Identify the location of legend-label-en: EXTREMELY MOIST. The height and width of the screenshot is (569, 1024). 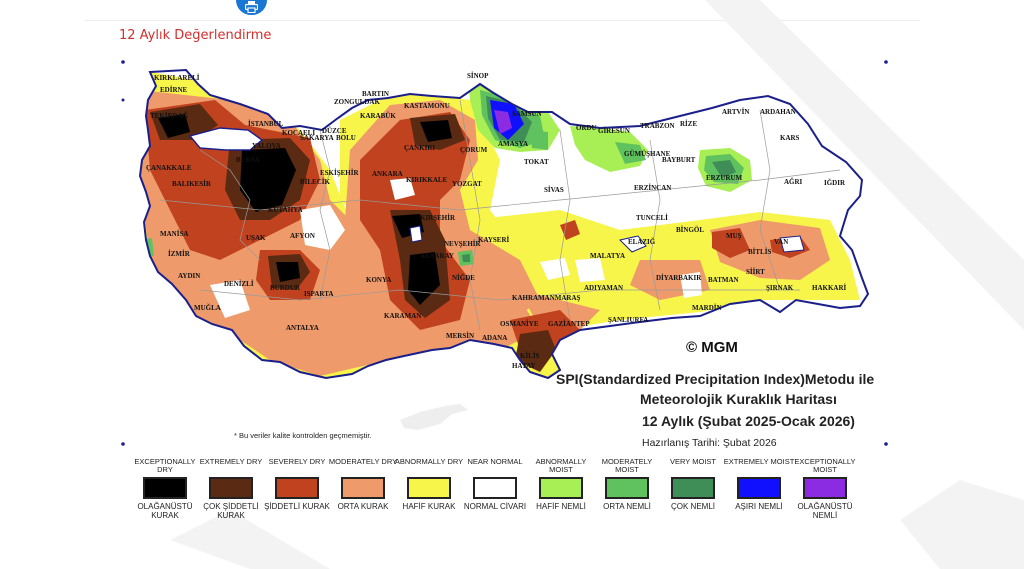
(759, 461).